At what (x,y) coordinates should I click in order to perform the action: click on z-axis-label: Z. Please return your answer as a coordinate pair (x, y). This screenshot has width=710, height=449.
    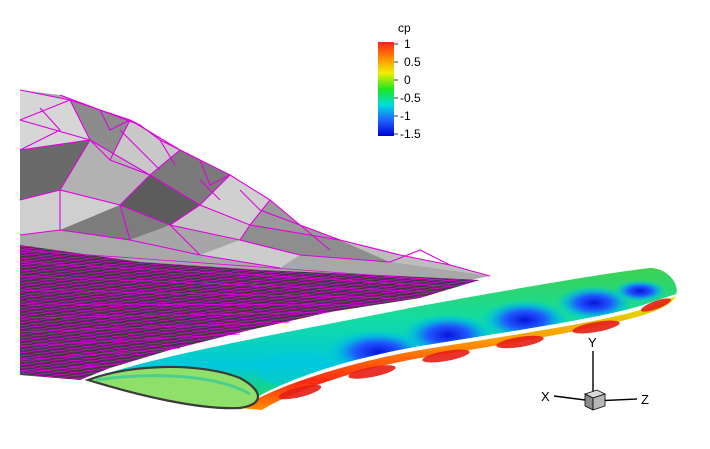
    Looking at the image, I should click on (645, 399).